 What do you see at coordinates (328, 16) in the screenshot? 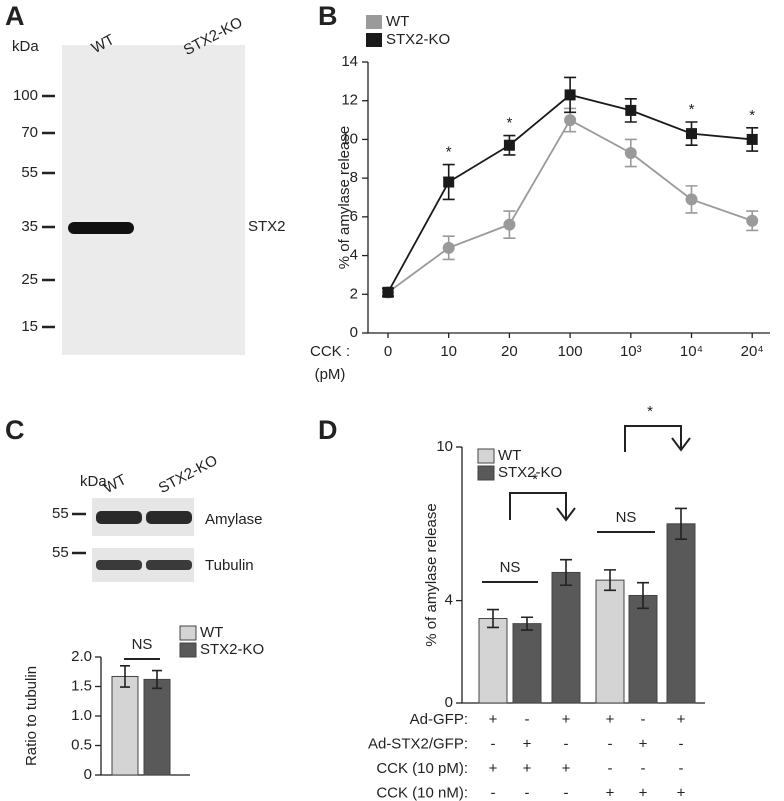
I see `panel-label: B` at bounding box center [328, 16].